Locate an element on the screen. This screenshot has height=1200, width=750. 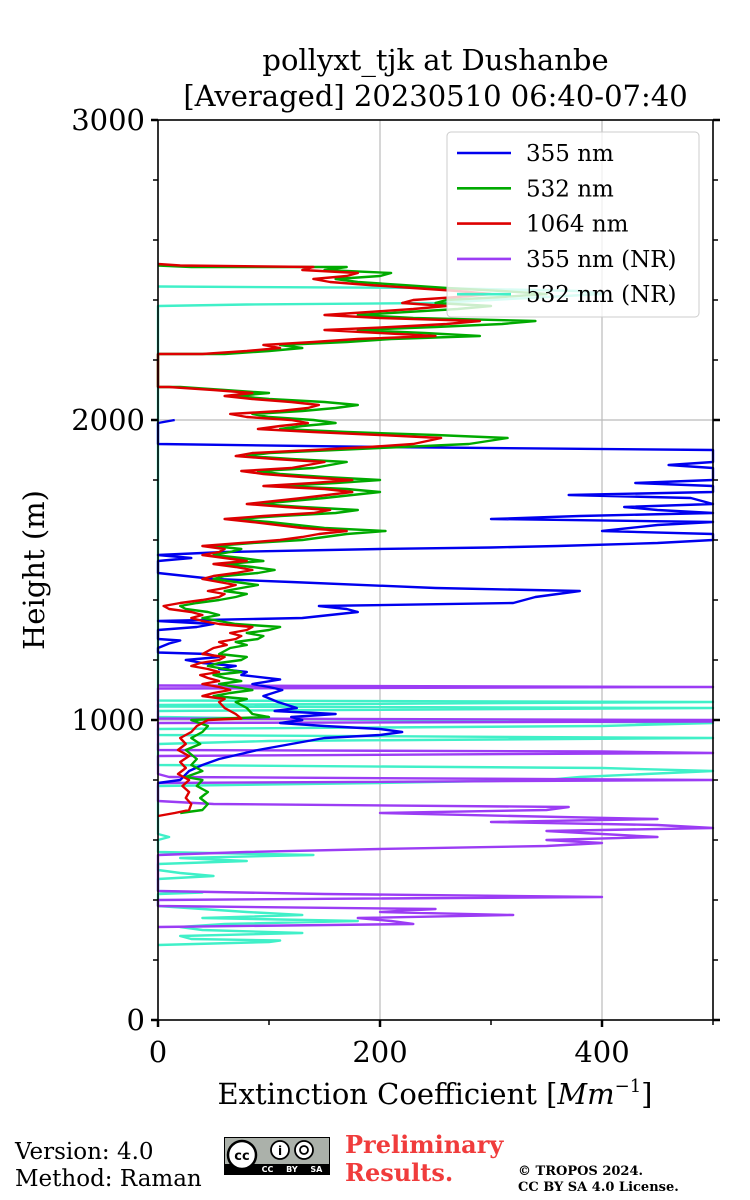
svg-text: i is located at coordinates (280, 1151).